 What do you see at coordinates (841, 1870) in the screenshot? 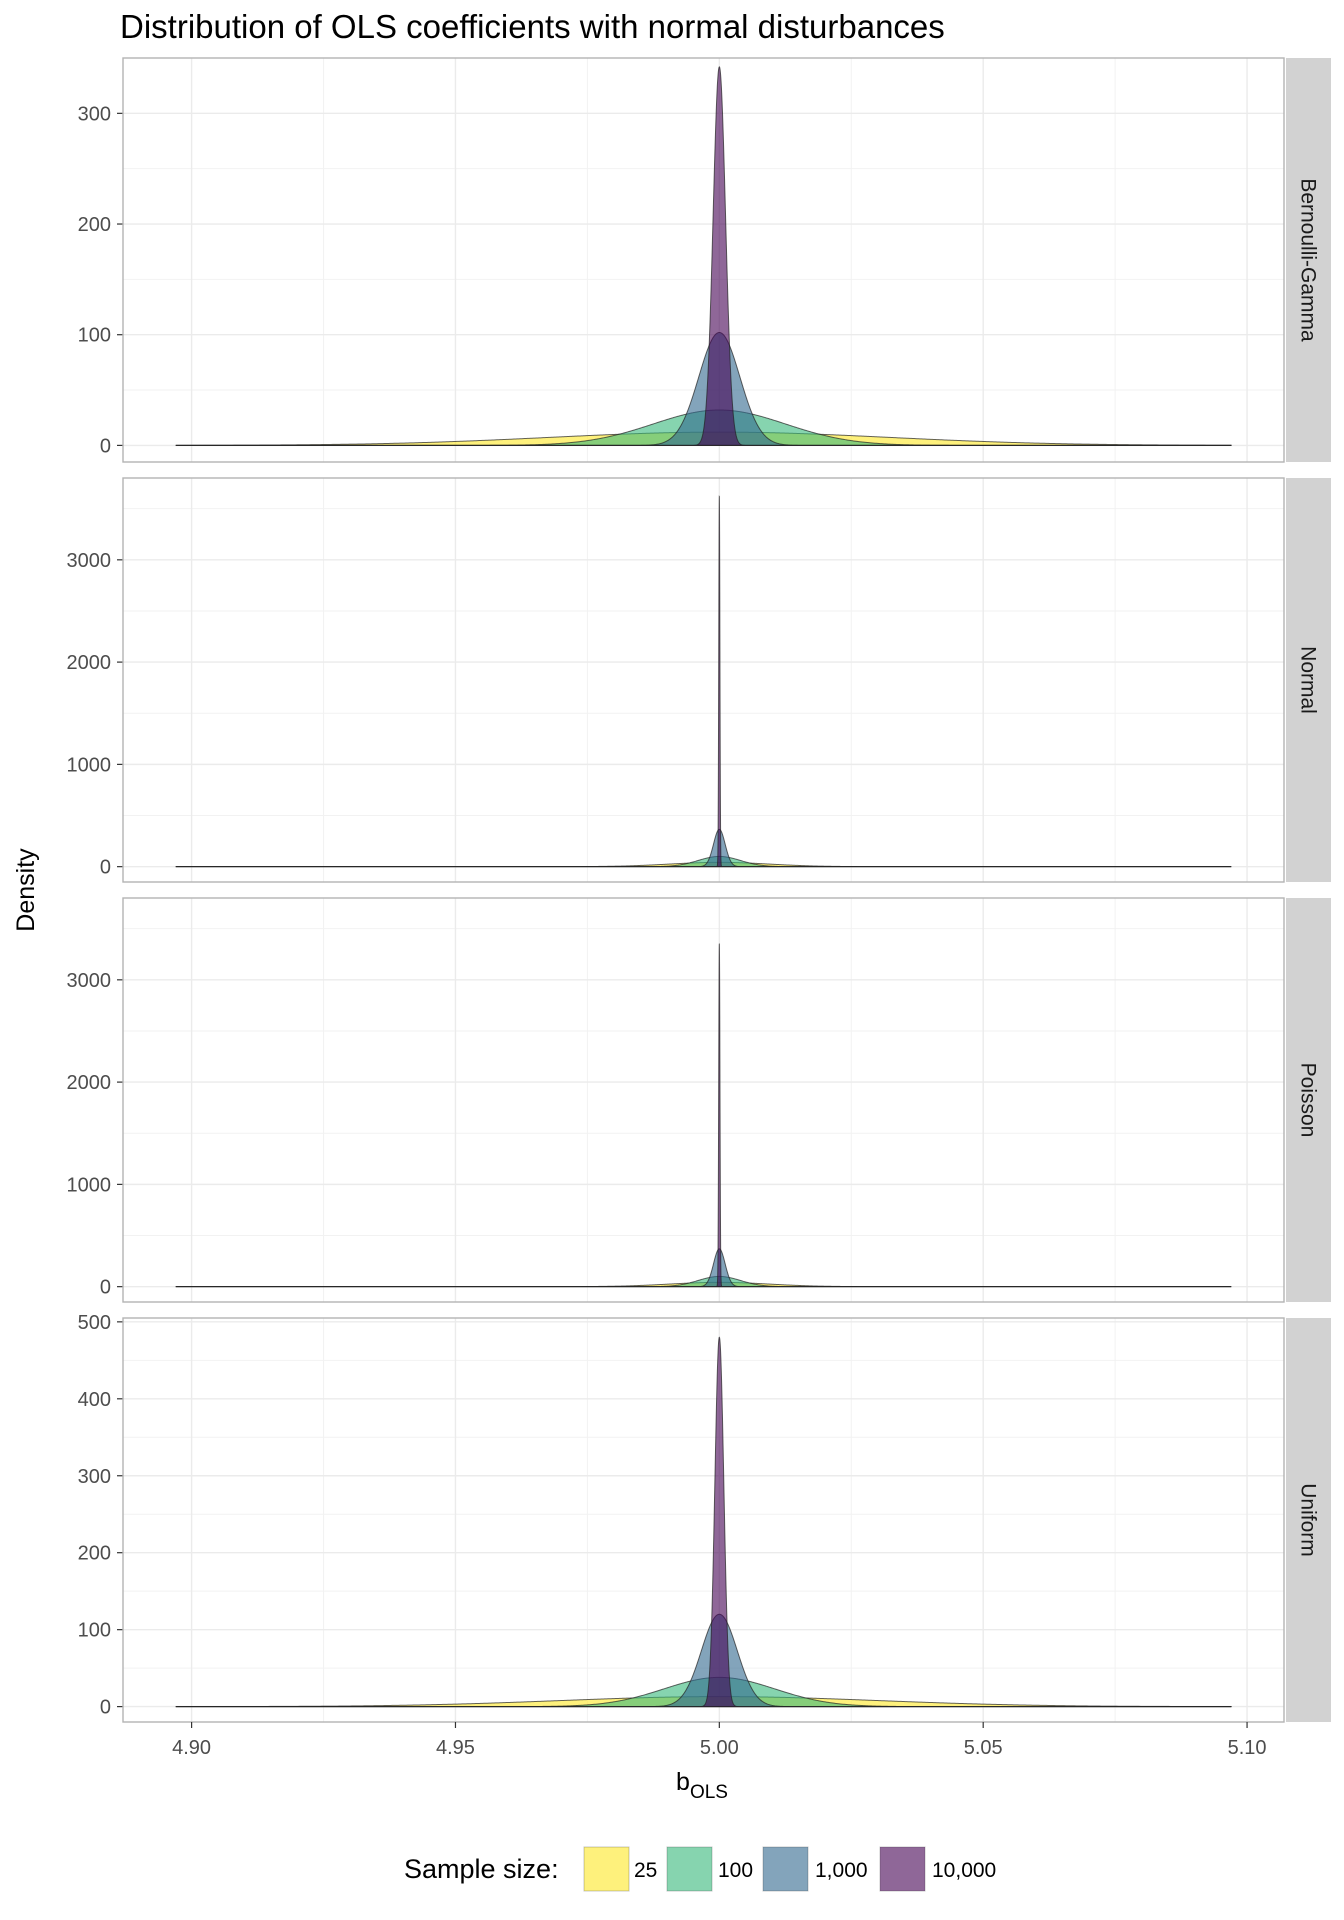
I see `legend-label: 1,000` at bounding box center [841, 1870].